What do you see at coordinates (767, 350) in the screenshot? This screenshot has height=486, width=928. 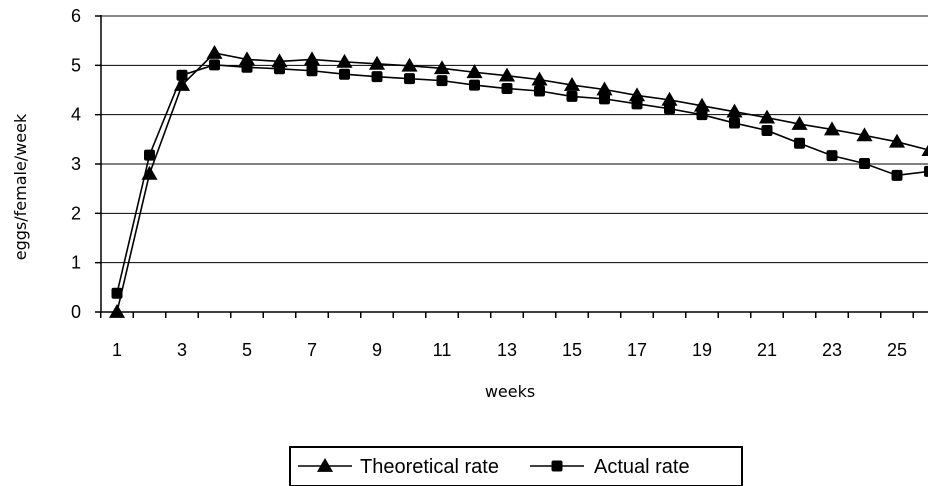 I see `x-tick-label: 21` at bounding box center [767, 350].